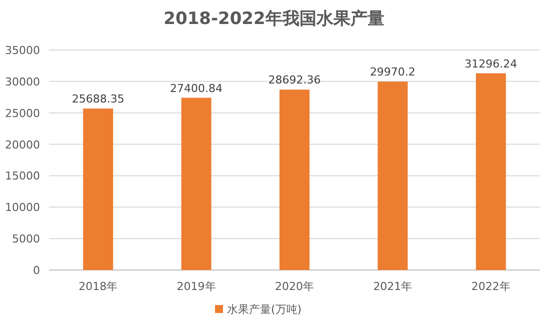 This screenshot has width=548, height=330. I want to click on x-tick-label: 2022年, so click(490, 286).